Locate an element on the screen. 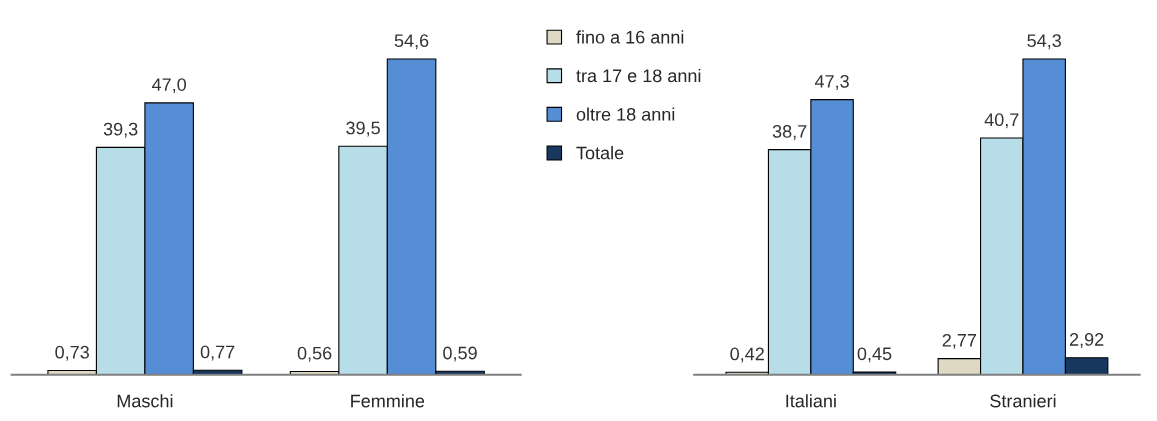  data-label: 0,42 is located at coordinates (747, 355).